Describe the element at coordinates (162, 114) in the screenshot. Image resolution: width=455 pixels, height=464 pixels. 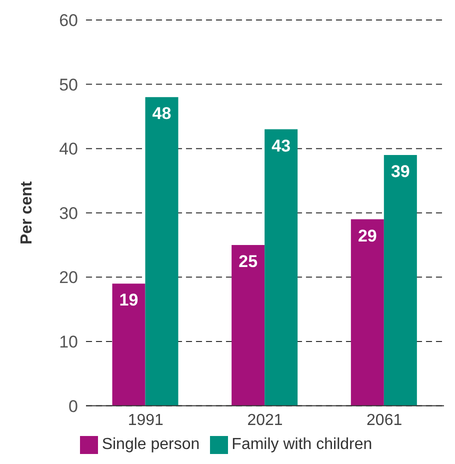
I see `data-label: 48` at that location.